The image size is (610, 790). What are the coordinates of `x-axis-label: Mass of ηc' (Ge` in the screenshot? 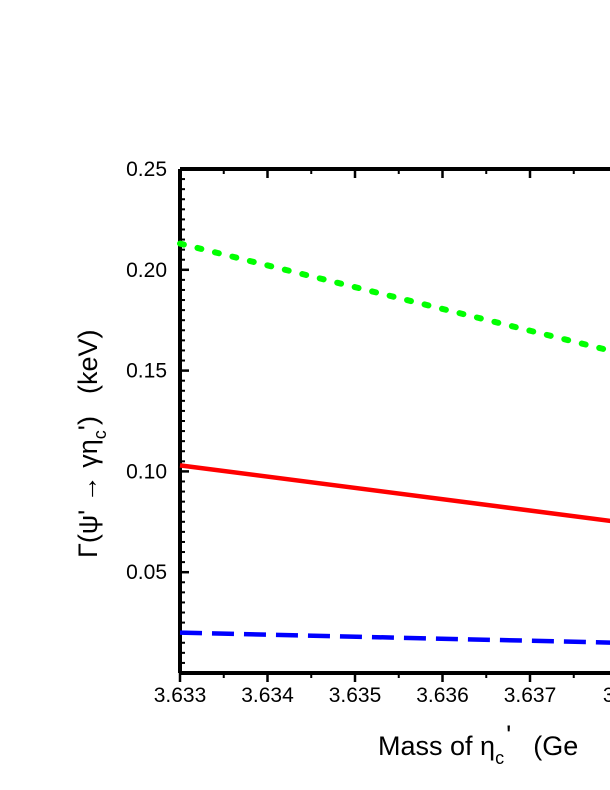 It's located at (478, 744).